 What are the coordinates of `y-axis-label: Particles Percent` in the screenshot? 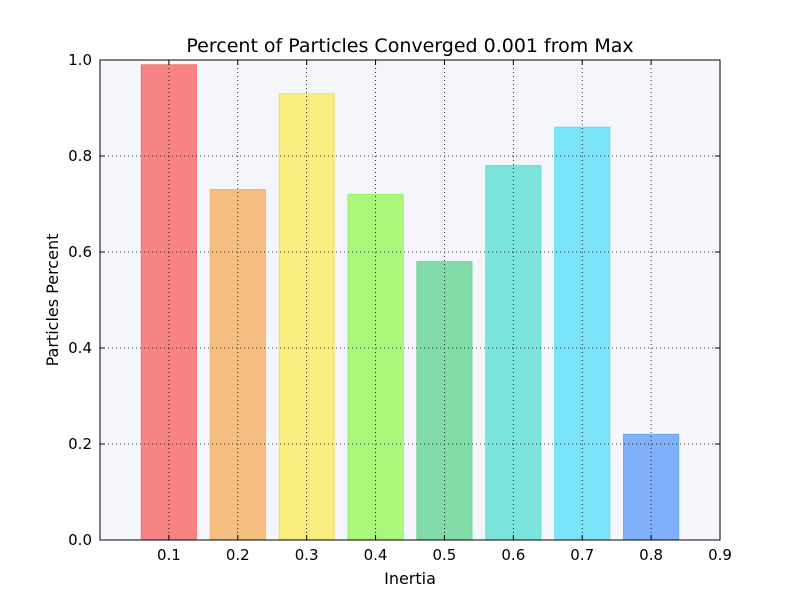 It's located at (52, 300).